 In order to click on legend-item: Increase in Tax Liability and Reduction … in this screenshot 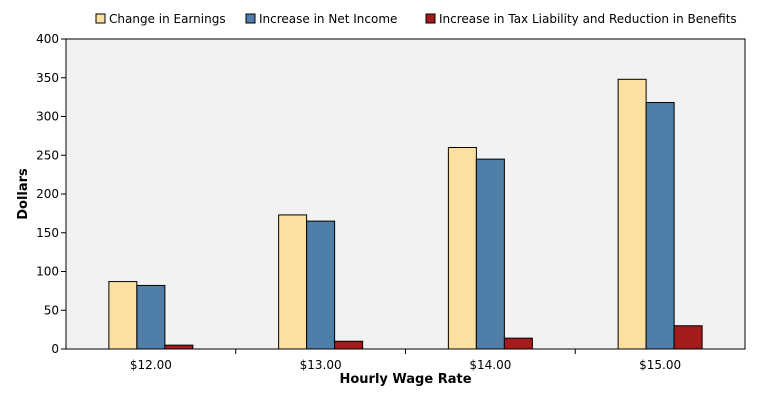, I will do `click(581, 19)`.